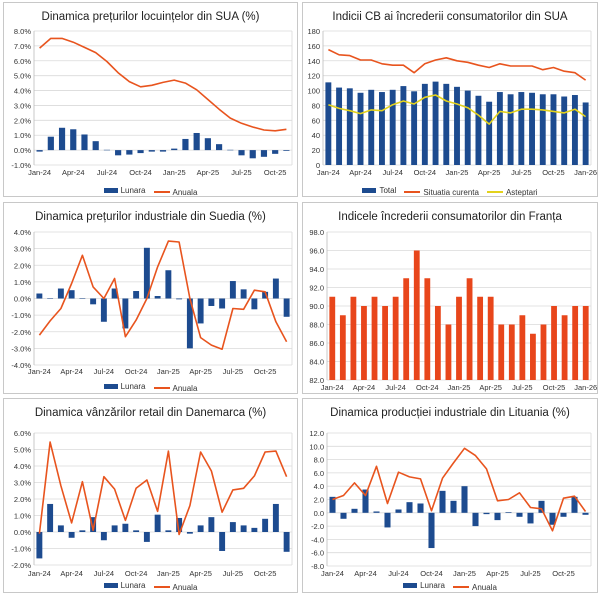 Image resolution: width=600 pixels, height=595 pixels. What do you see at coordinates (21, 165) in the screenshot?
I see `y-tick-label: -1.0%` at bounding box center [21, 165].